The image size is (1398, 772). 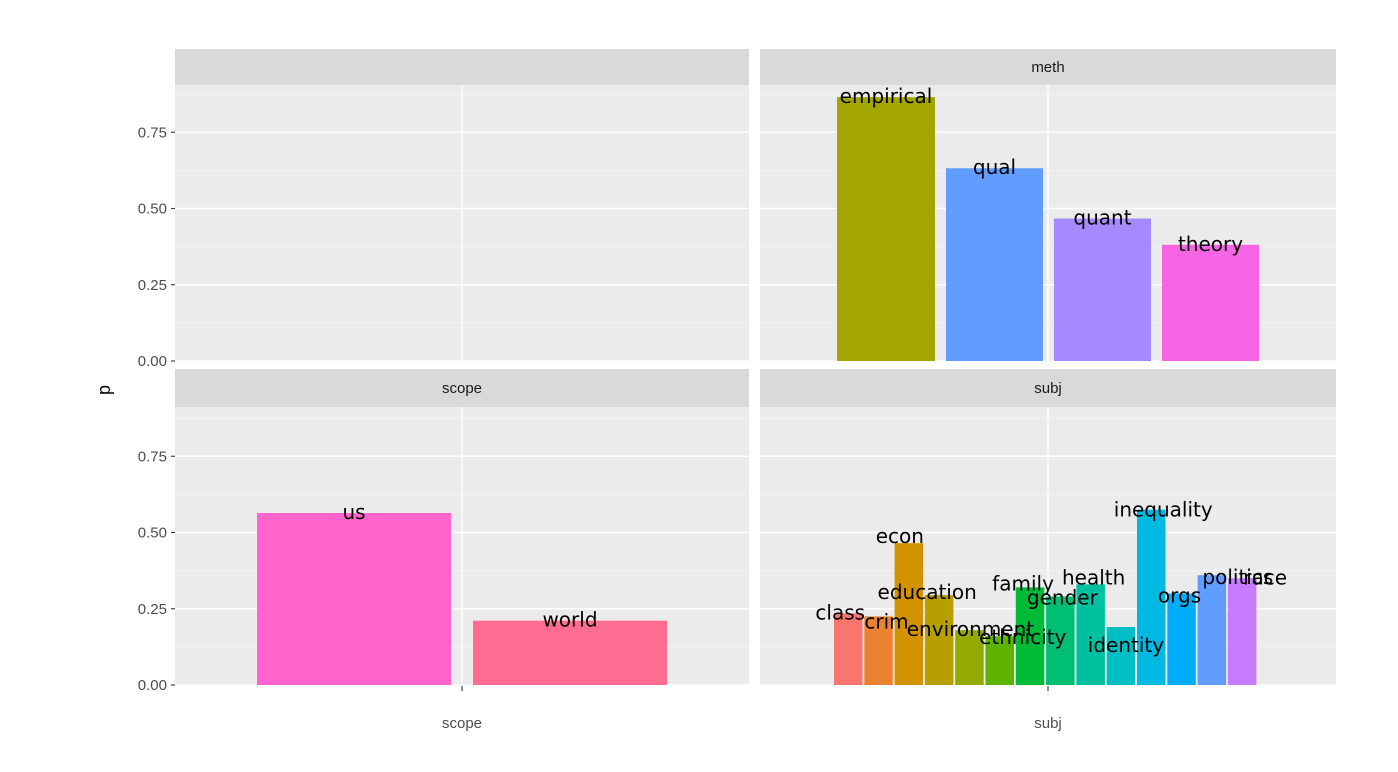 I want to click on bar-label-world: world, so click(x=569, y=620).